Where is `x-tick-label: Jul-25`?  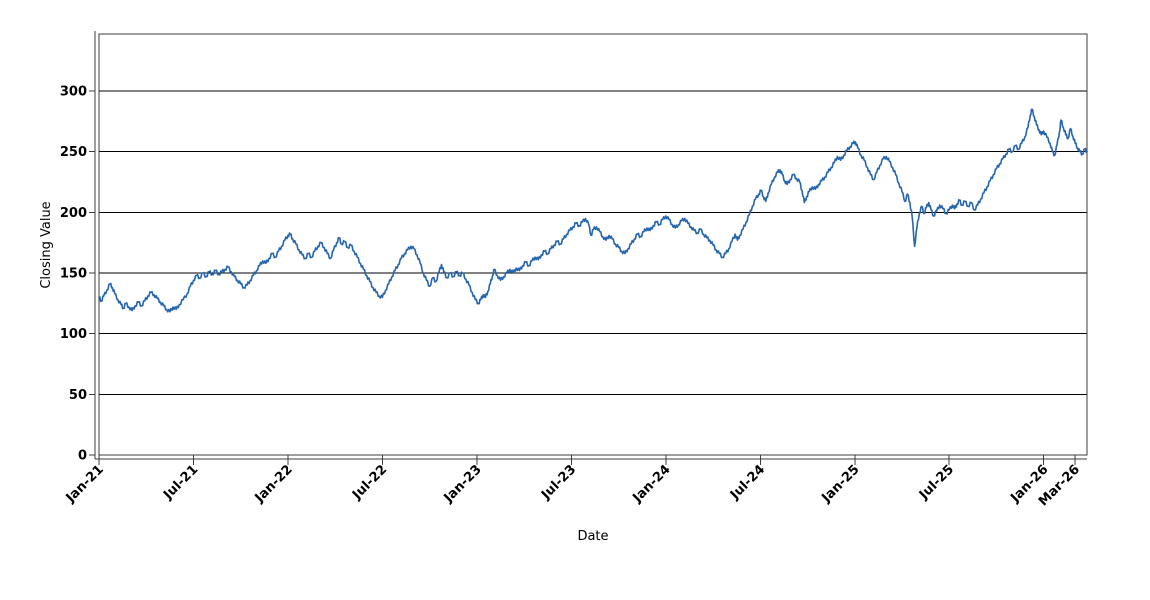
x-tick-label: Jul-25 is located at coordinates (936, 482).